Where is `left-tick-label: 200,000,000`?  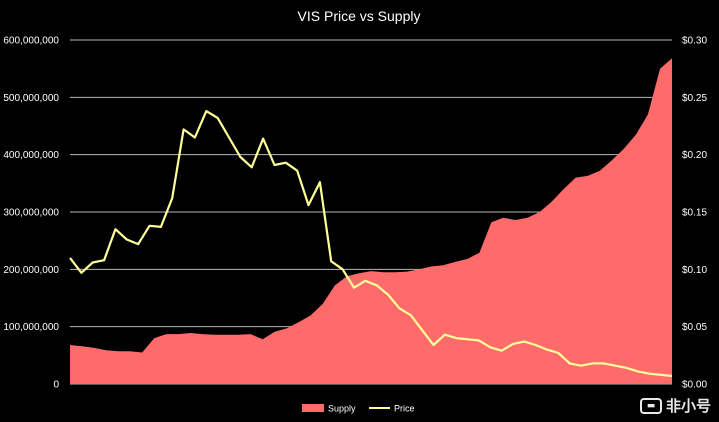
left-tick-label: 200,000,000 is located at coordinates (31, 270).